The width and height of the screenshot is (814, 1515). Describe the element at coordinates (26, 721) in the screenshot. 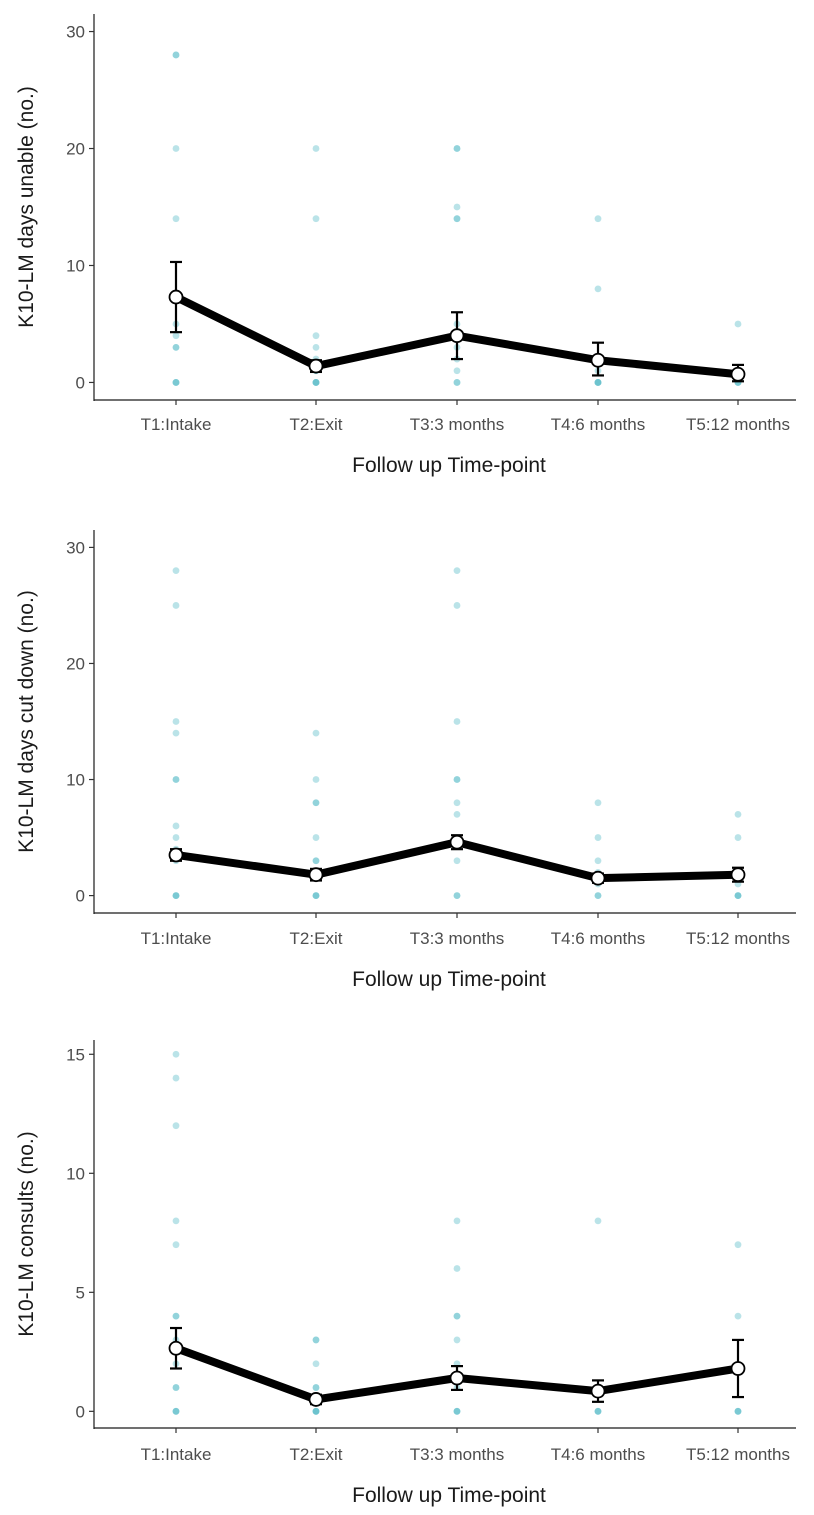

I see `y-axis-title: K10-LM days cut down (no.)` at that location.